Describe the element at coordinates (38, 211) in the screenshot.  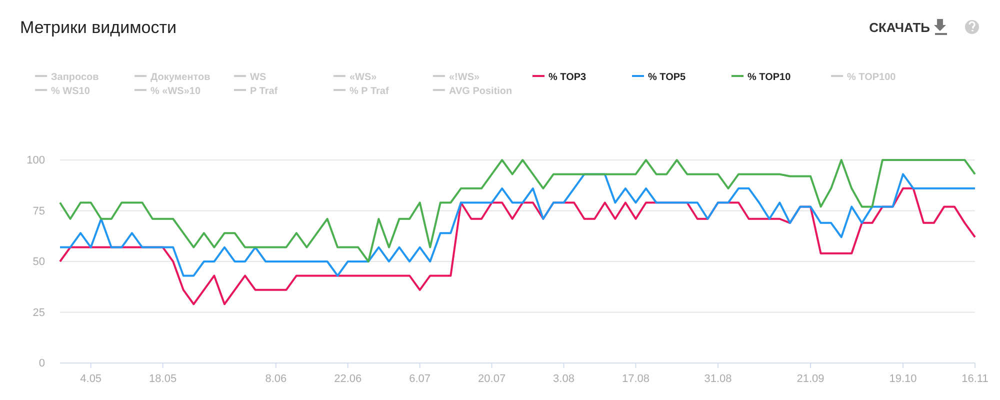
I see `y-tick-label: 75` at that location.